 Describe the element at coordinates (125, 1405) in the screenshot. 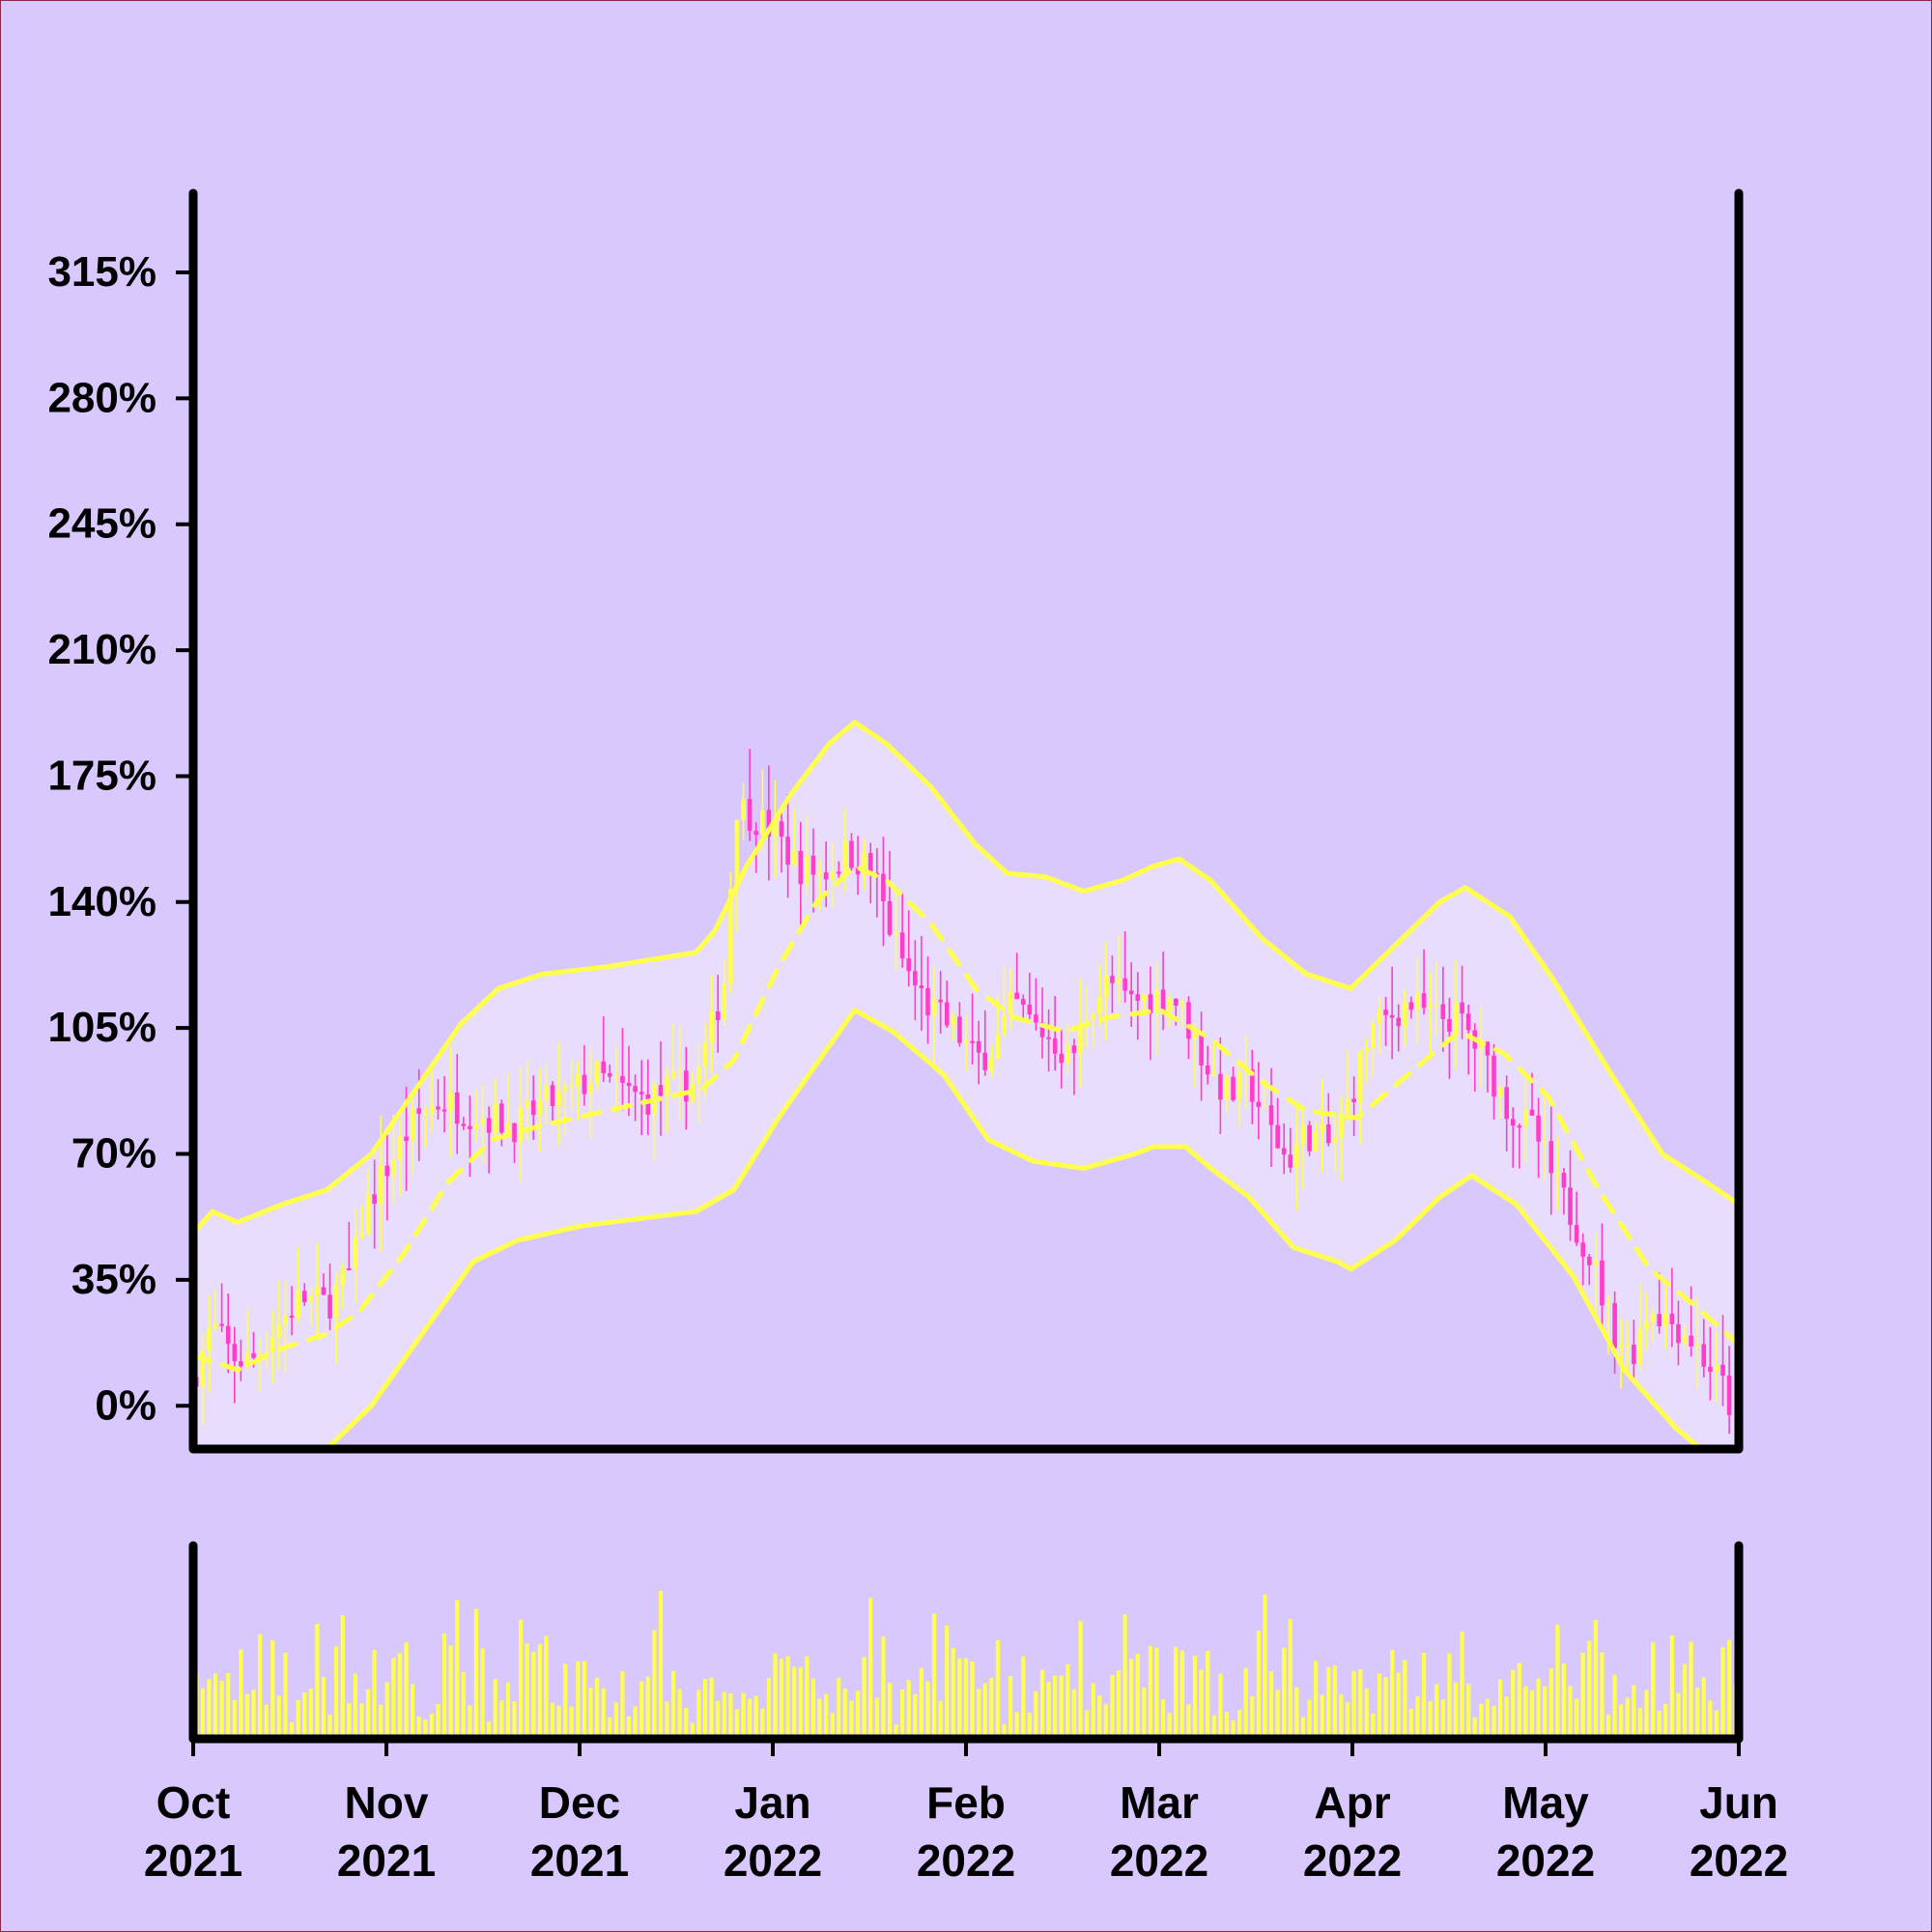

I see `y-tick-label: 0%` at that location.